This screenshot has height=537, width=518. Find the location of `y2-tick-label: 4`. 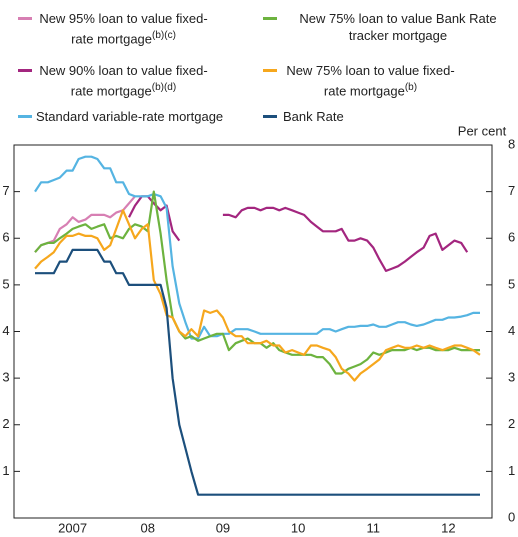

y2-tick-label: 4 is located at coordinates (511, 330).